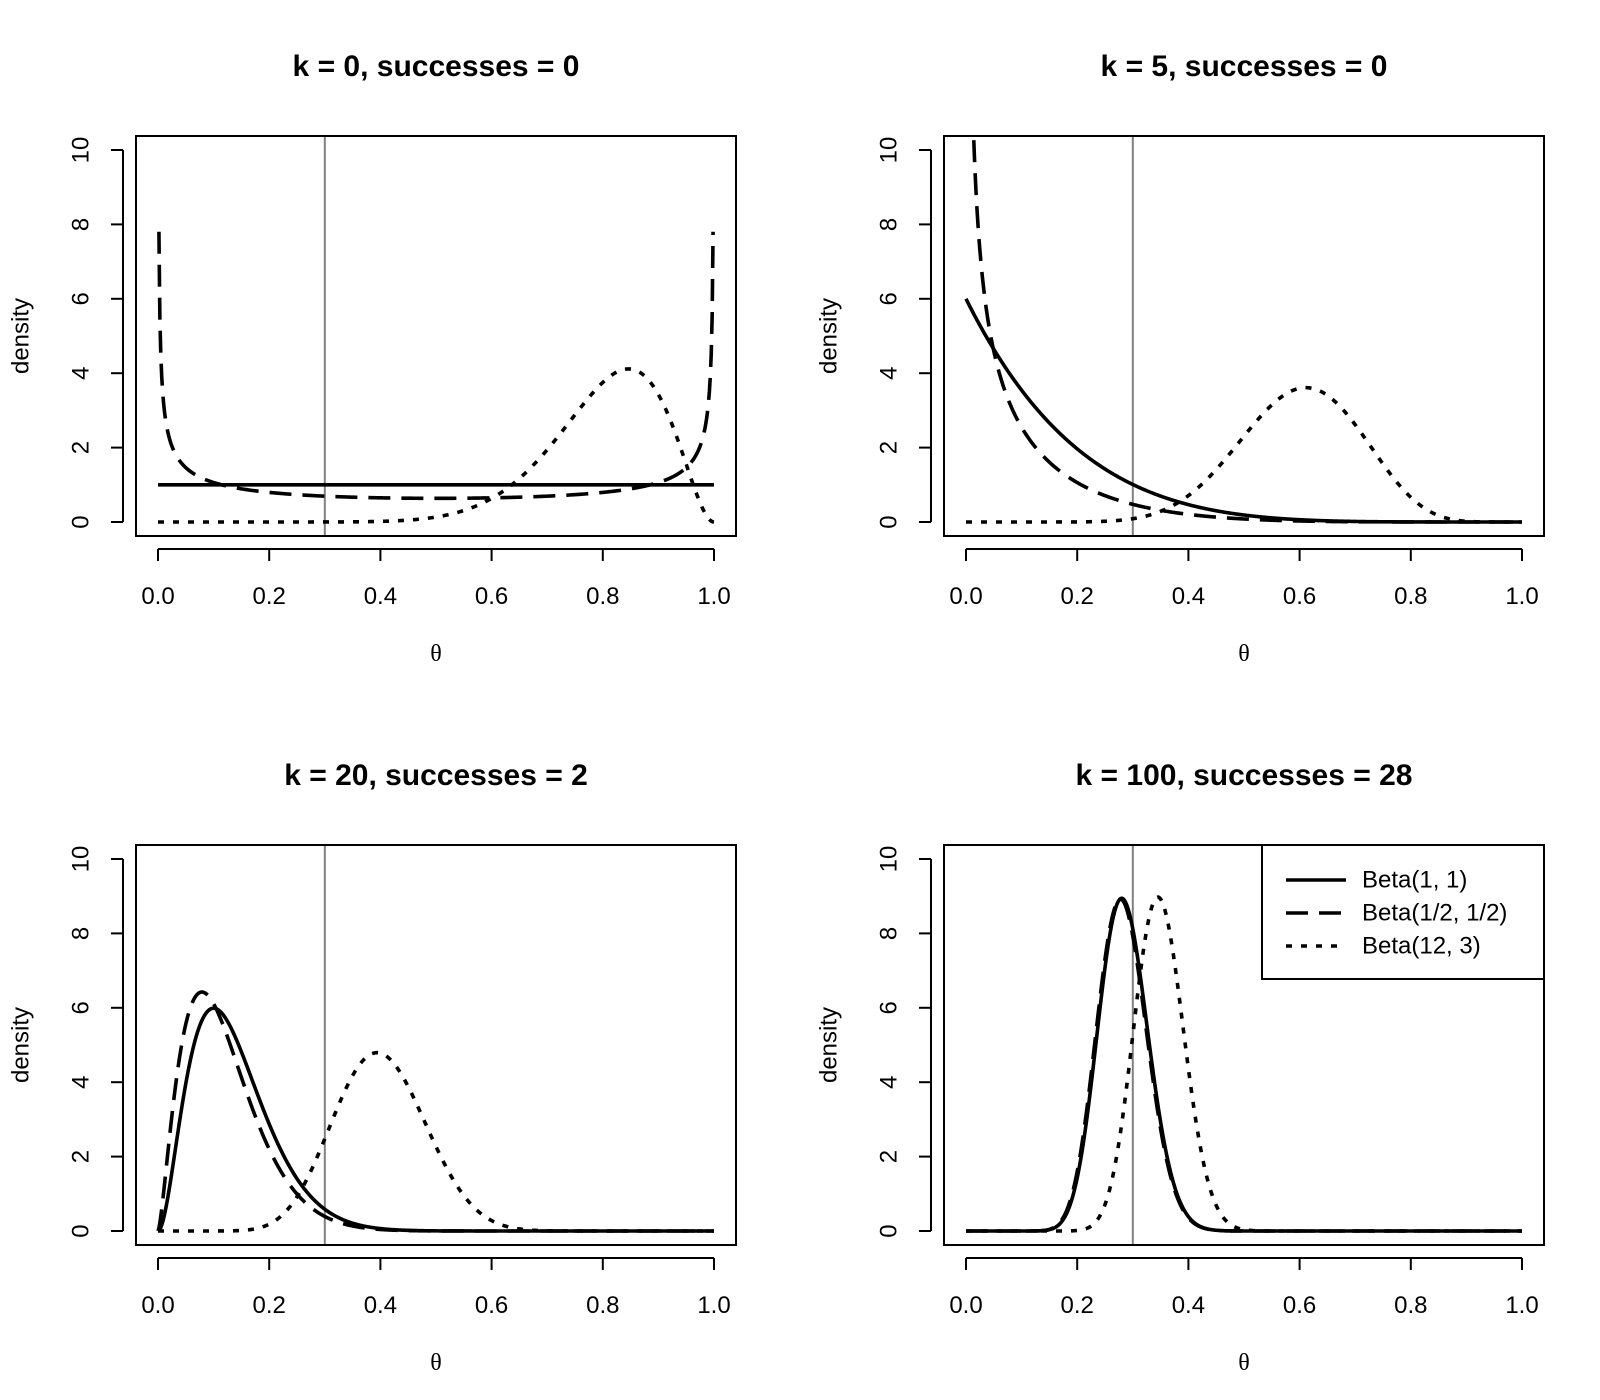 This screenshot has width=1600, height=1400. Describe the element at coordinates (1421, 946) in the screenshot. I see `legend-label: Beta(12, 3)` at that location.